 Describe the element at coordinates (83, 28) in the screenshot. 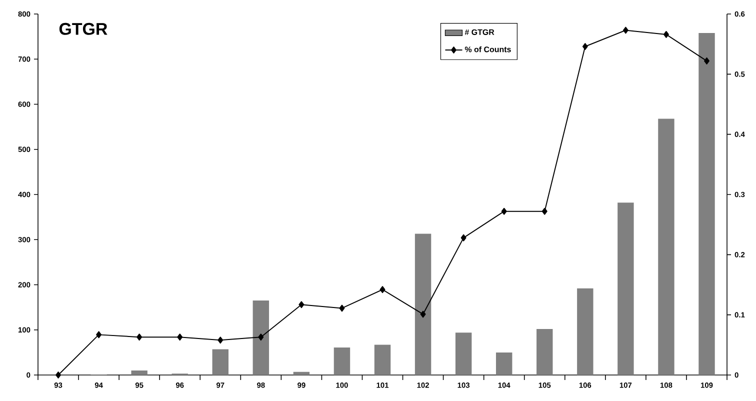

I see `chart-title: GTGR` at that location.